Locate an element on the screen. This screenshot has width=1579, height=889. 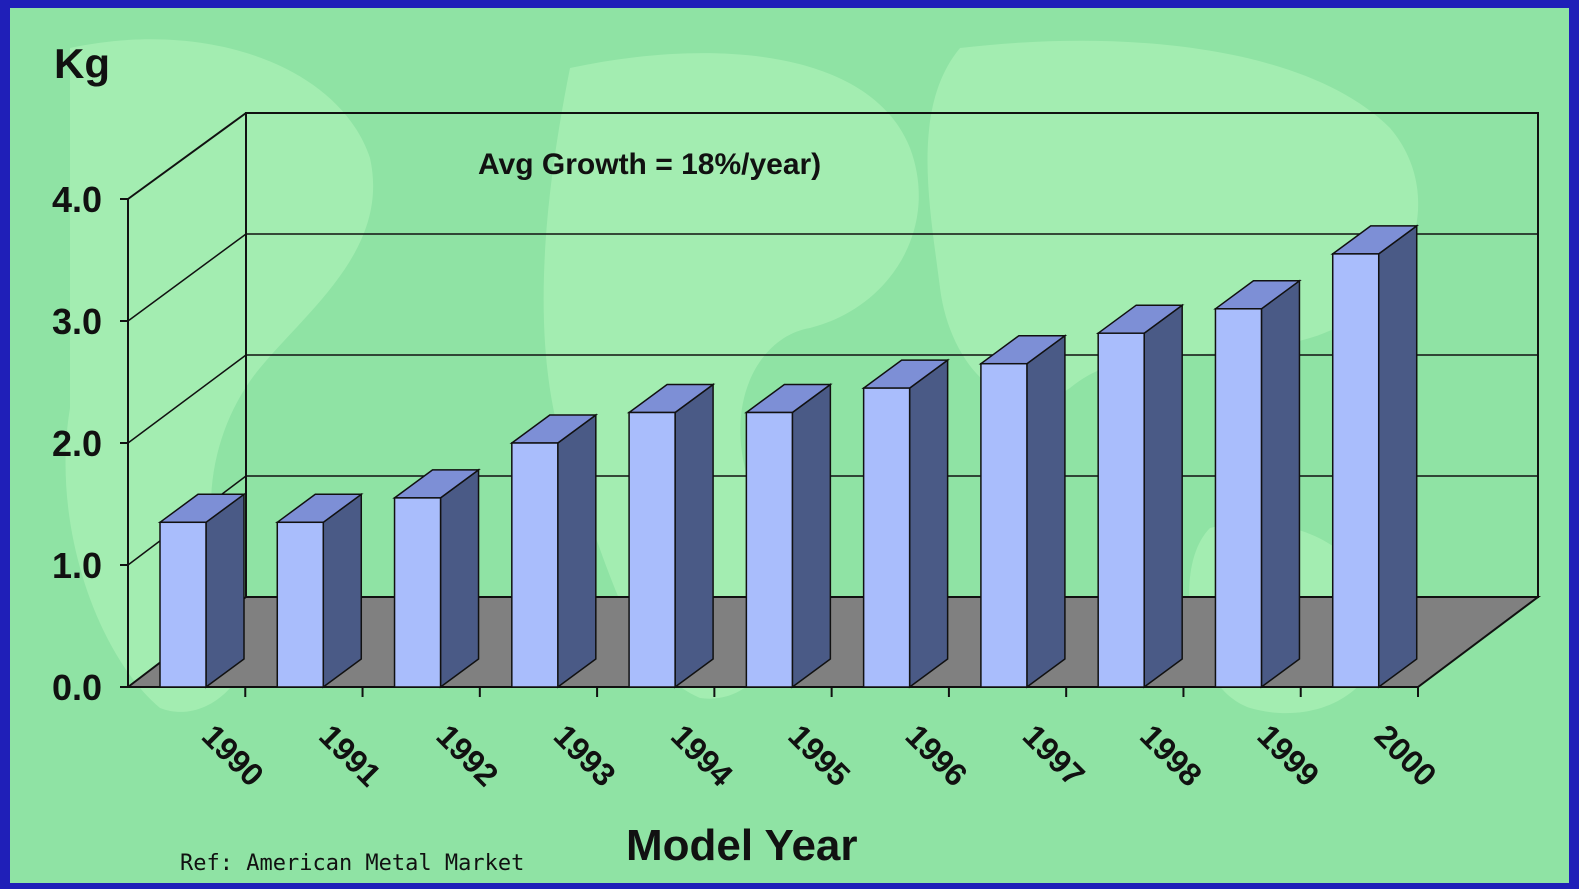
bar-1998 is located at coordinates (1140, 496).